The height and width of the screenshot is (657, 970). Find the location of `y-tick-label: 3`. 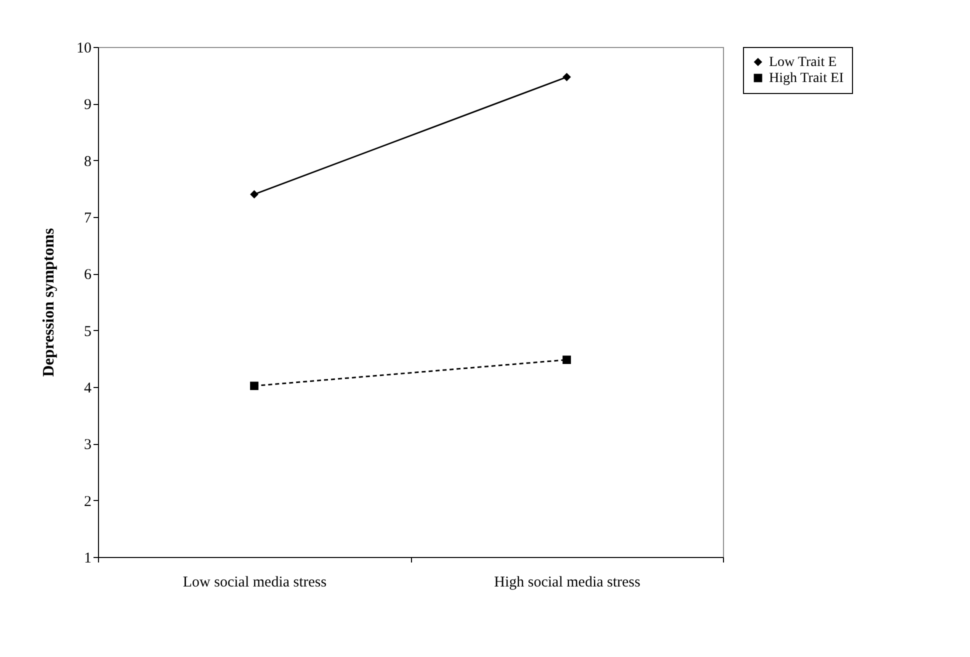

y-tick-label: 3 is located at coordinates (88, 445).